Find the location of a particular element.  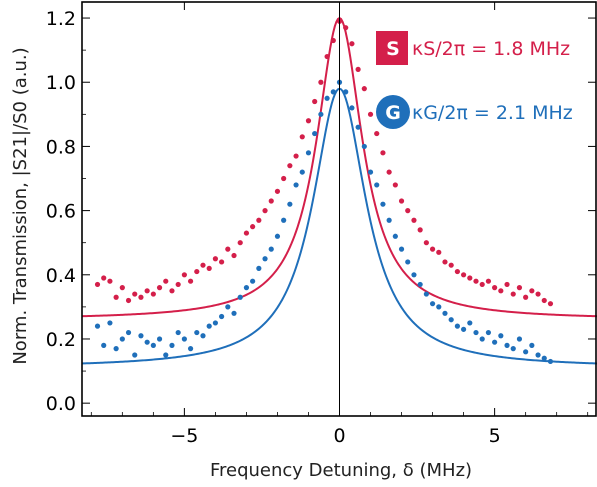

x-tick-label: 5 is located at coordinates (495, 436).